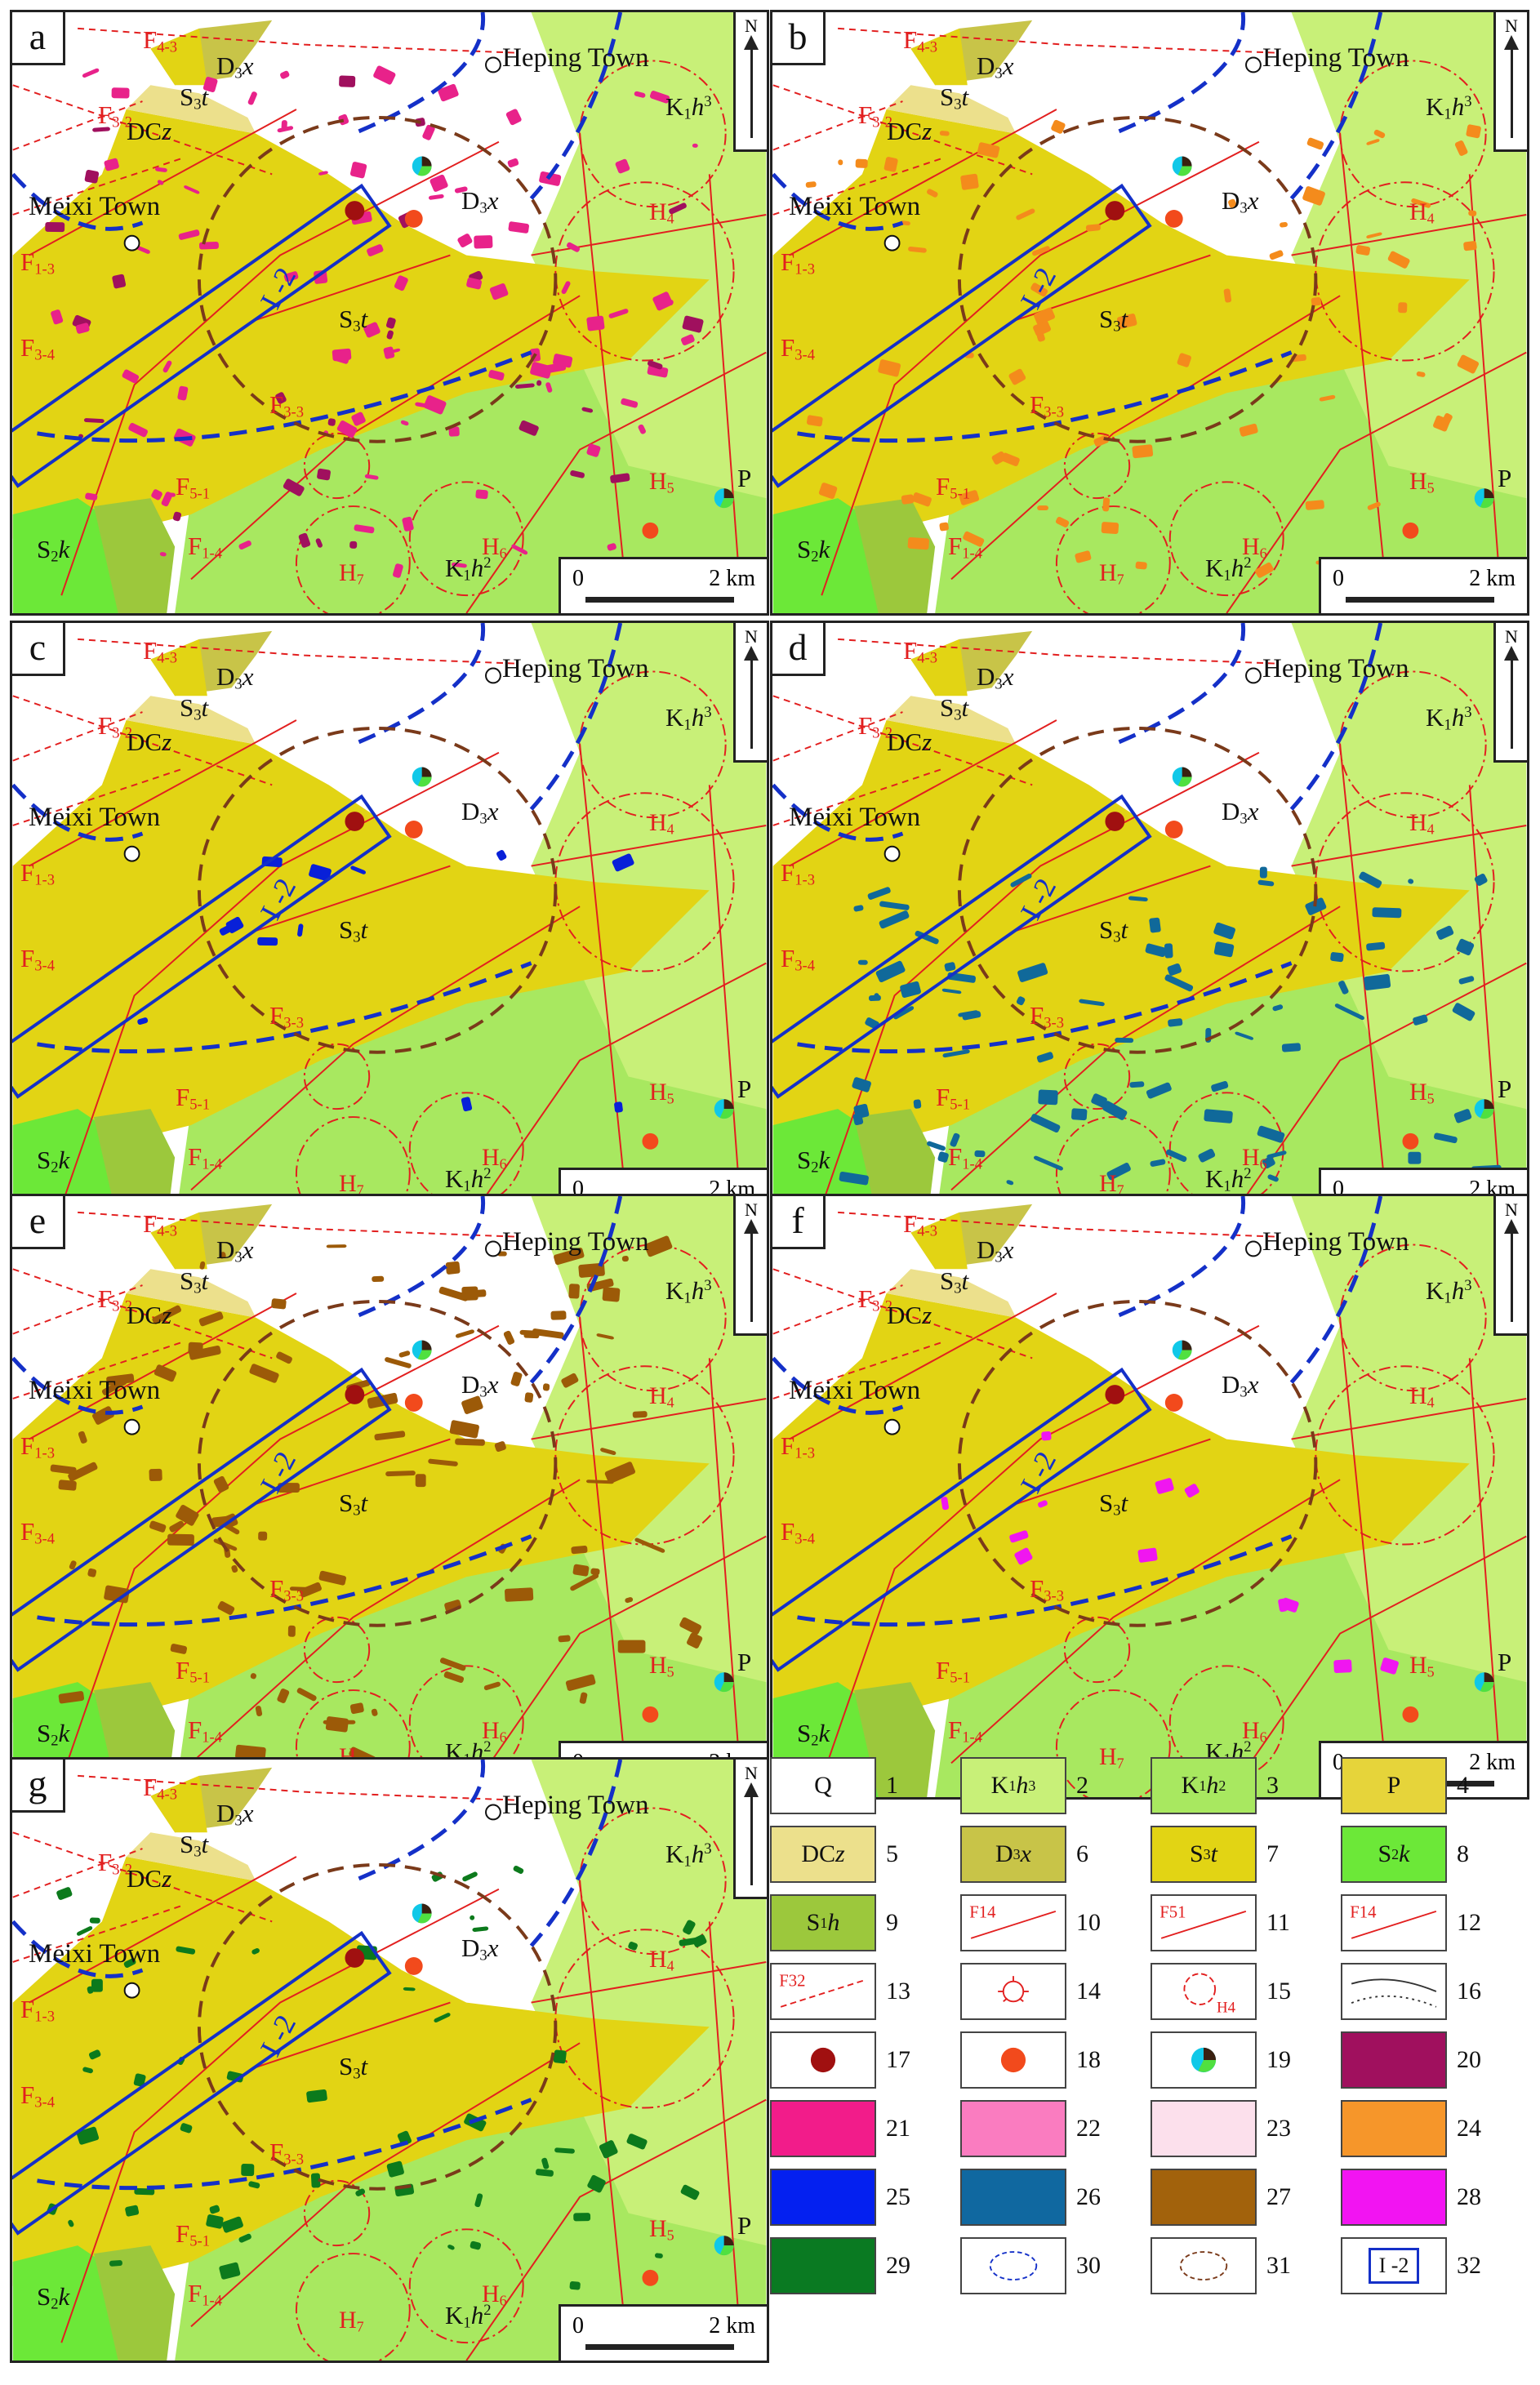 This screenshot has height=2385, width=1540. Describe the element at coordinates (653, 134) in the screenshot. I see `zone-h4` at that location.